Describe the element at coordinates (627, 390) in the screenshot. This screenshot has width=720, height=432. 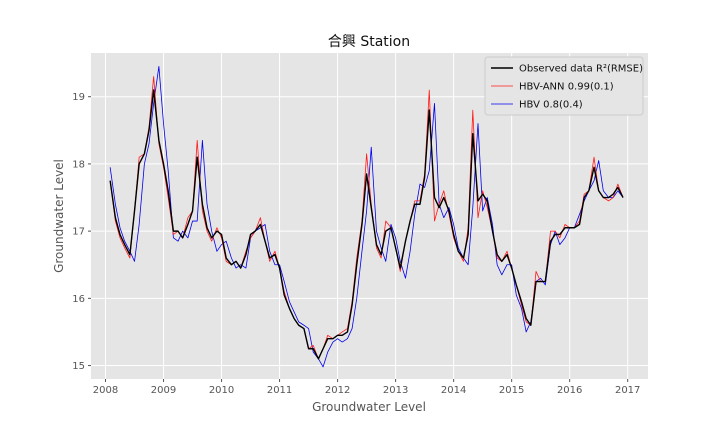
I see `x-tick-label: 2017` at that location.